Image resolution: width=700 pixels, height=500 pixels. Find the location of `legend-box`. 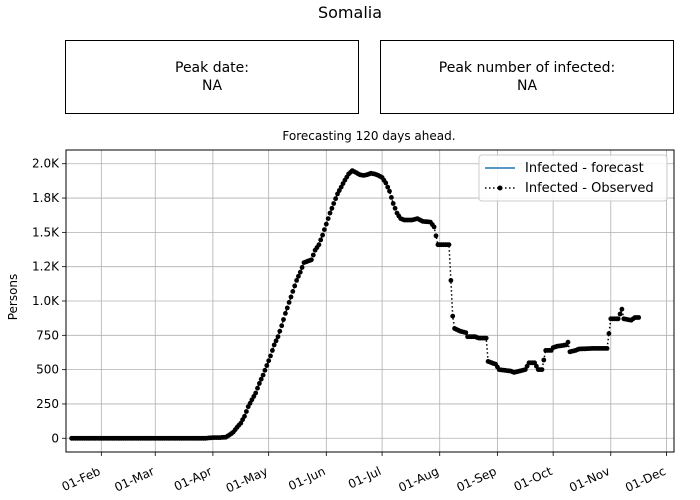

legend-box is located at coordinates (573, 178).